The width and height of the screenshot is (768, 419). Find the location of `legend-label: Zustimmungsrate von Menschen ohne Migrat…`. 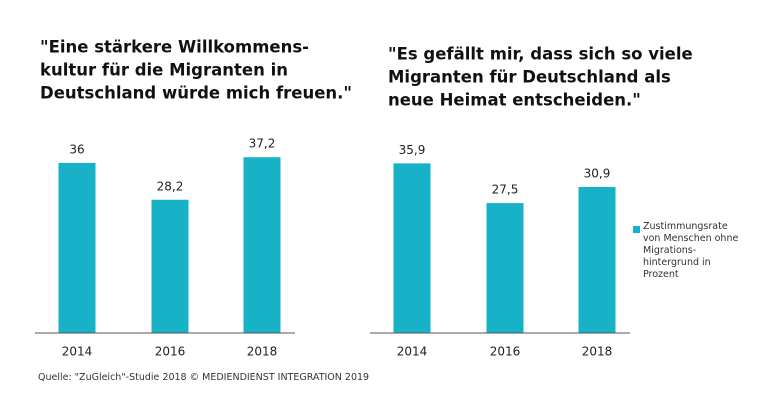

legend-label: Zustimmungsrate von Menschen ohne Migrat… is located at coordinates (691, 250).